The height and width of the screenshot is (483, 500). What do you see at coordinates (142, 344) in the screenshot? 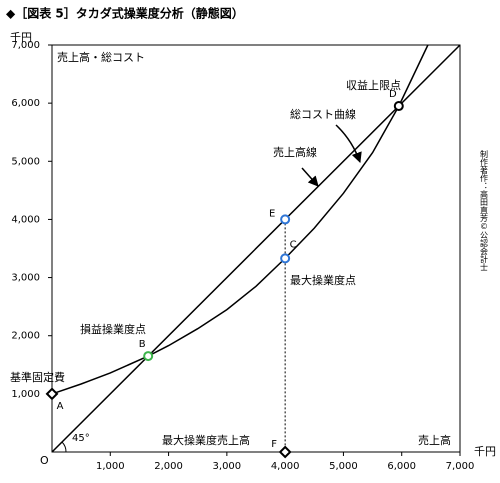
I see `point-label: B` at bounding box center [142, 344].